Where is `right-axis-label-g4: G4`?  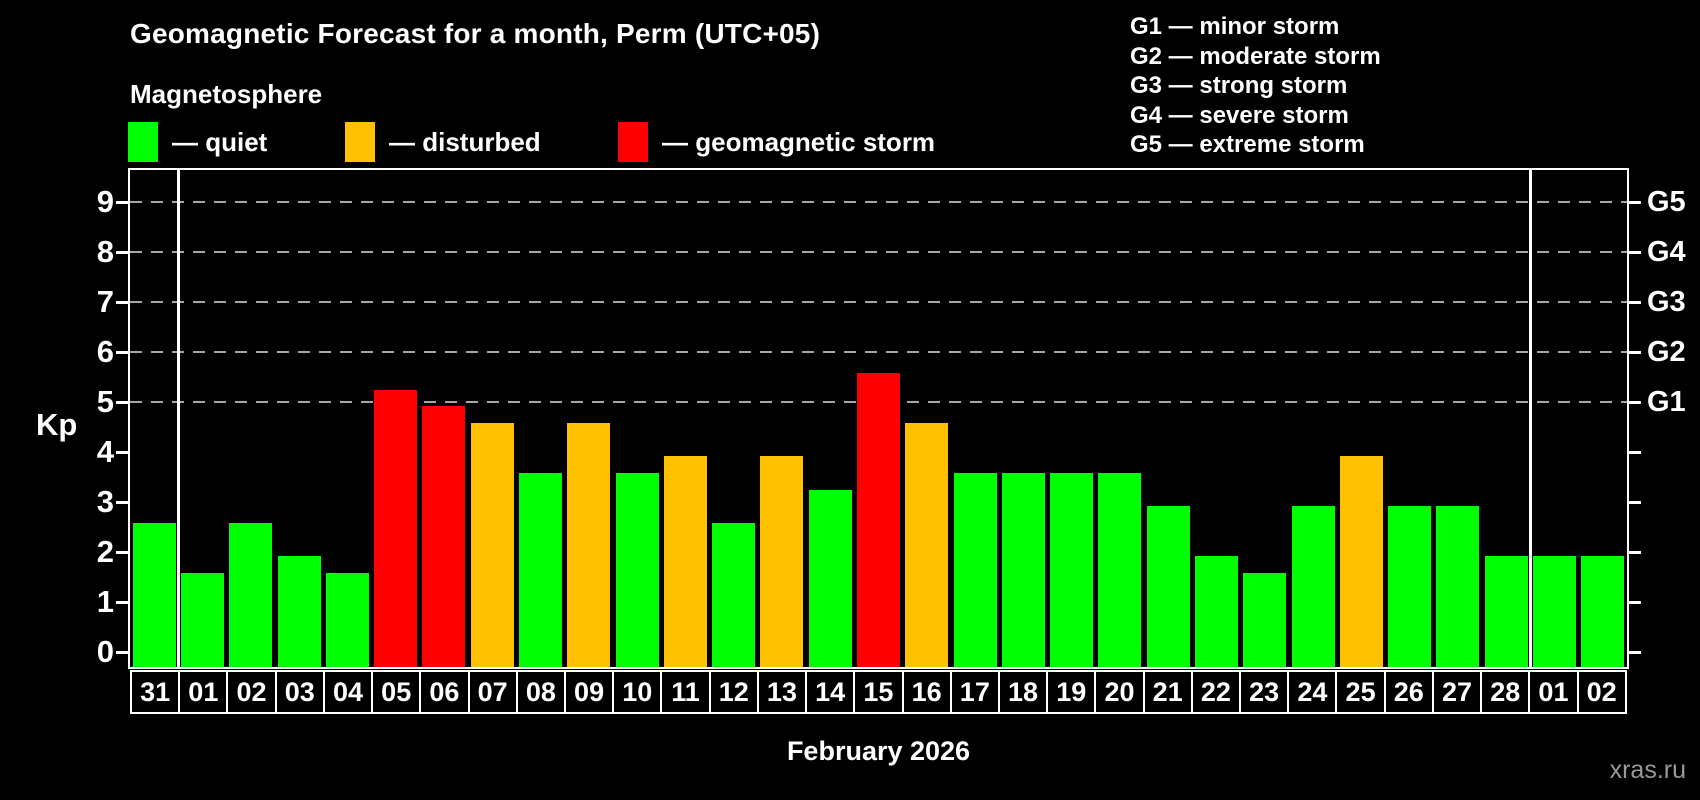 right-axis-label-g4: G4 is located at coordinates (1666, 252).